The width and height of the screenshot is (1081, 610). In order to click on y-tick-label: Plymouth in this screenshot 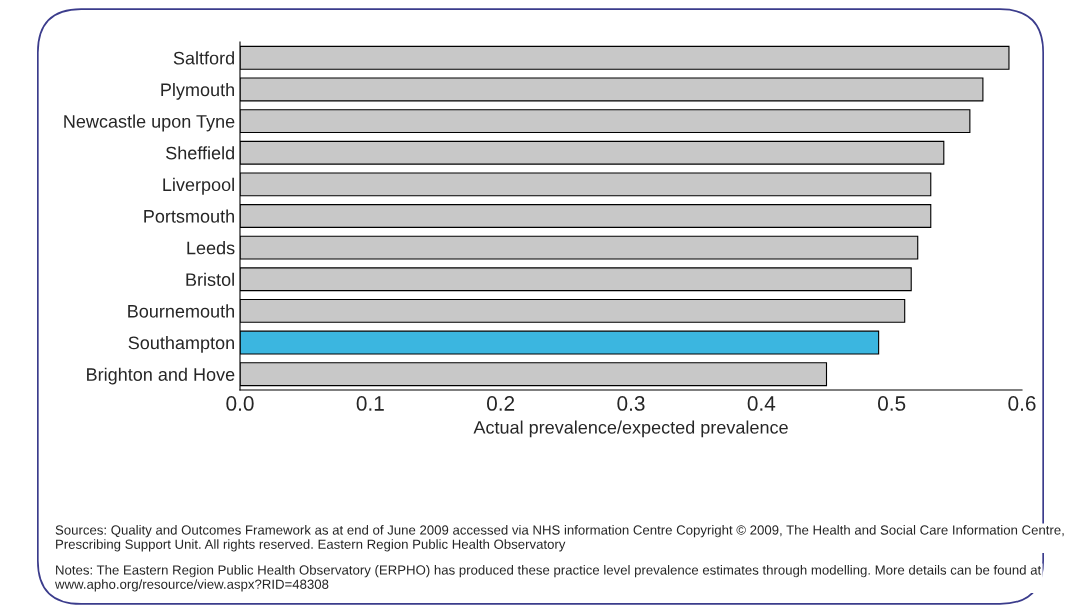, I will do `click(197, 91)`.